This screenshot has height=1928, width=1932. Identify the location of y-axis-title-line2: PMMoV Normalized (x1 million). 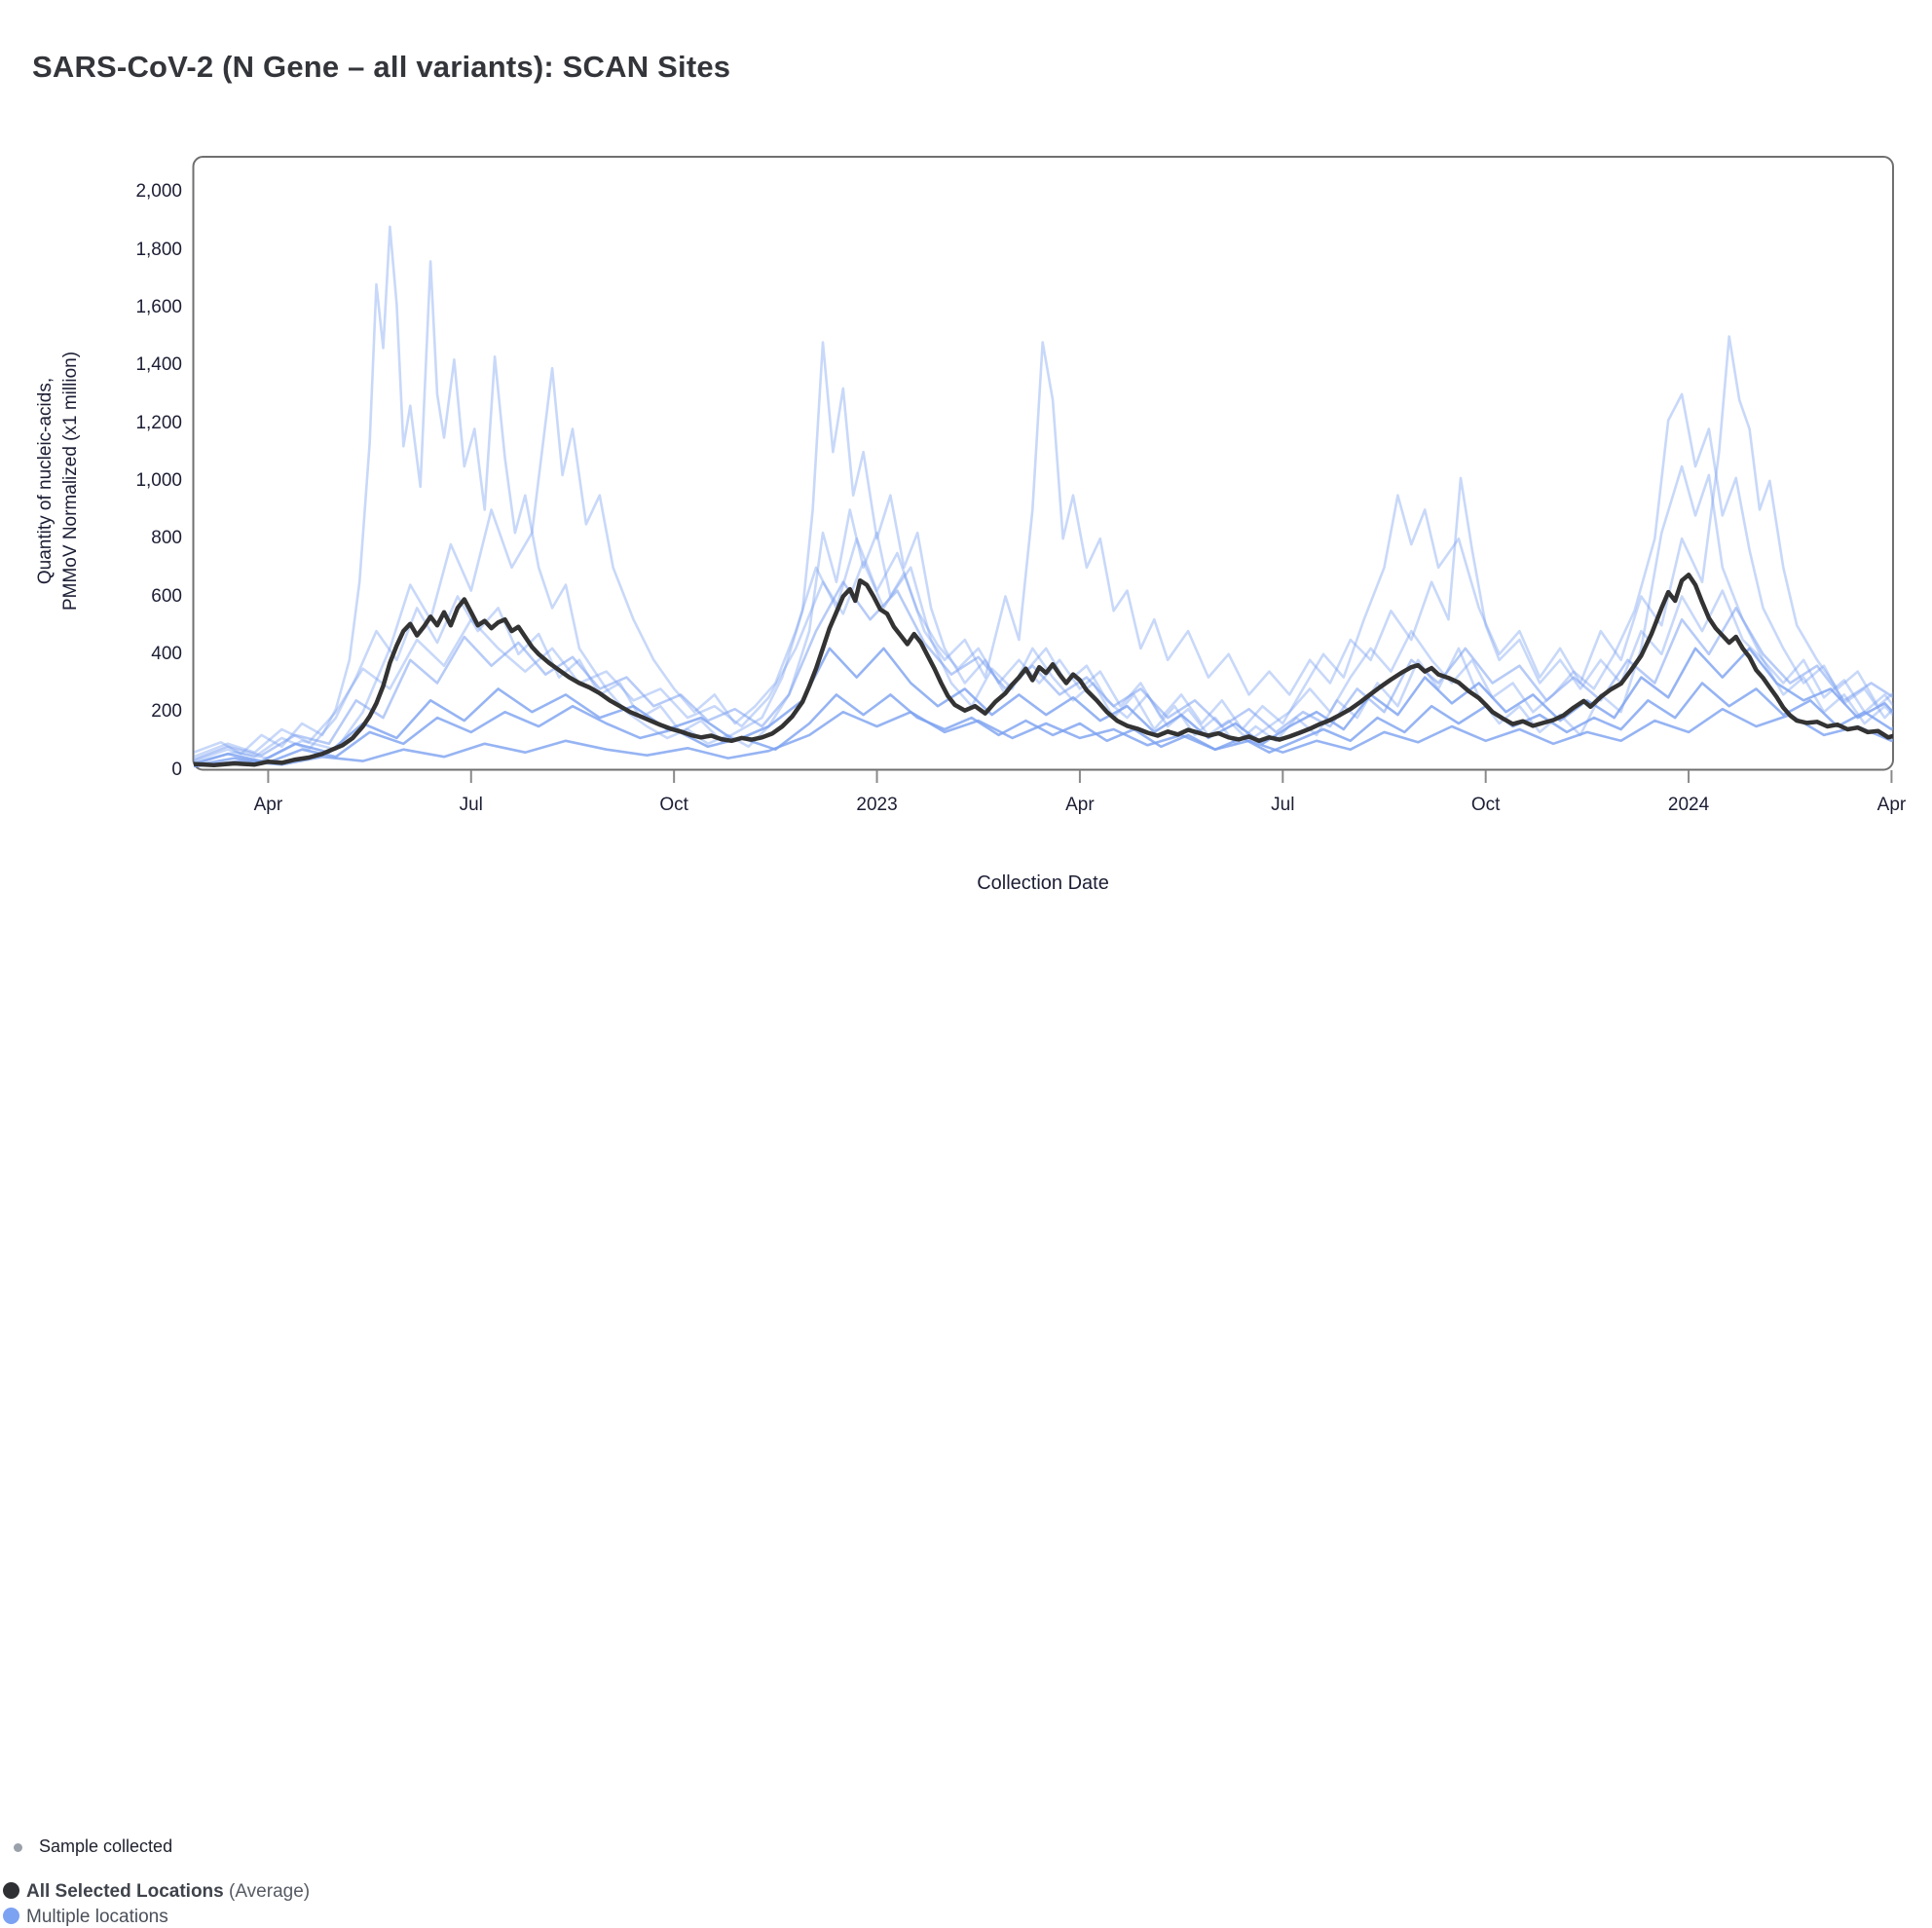
(70, 481).